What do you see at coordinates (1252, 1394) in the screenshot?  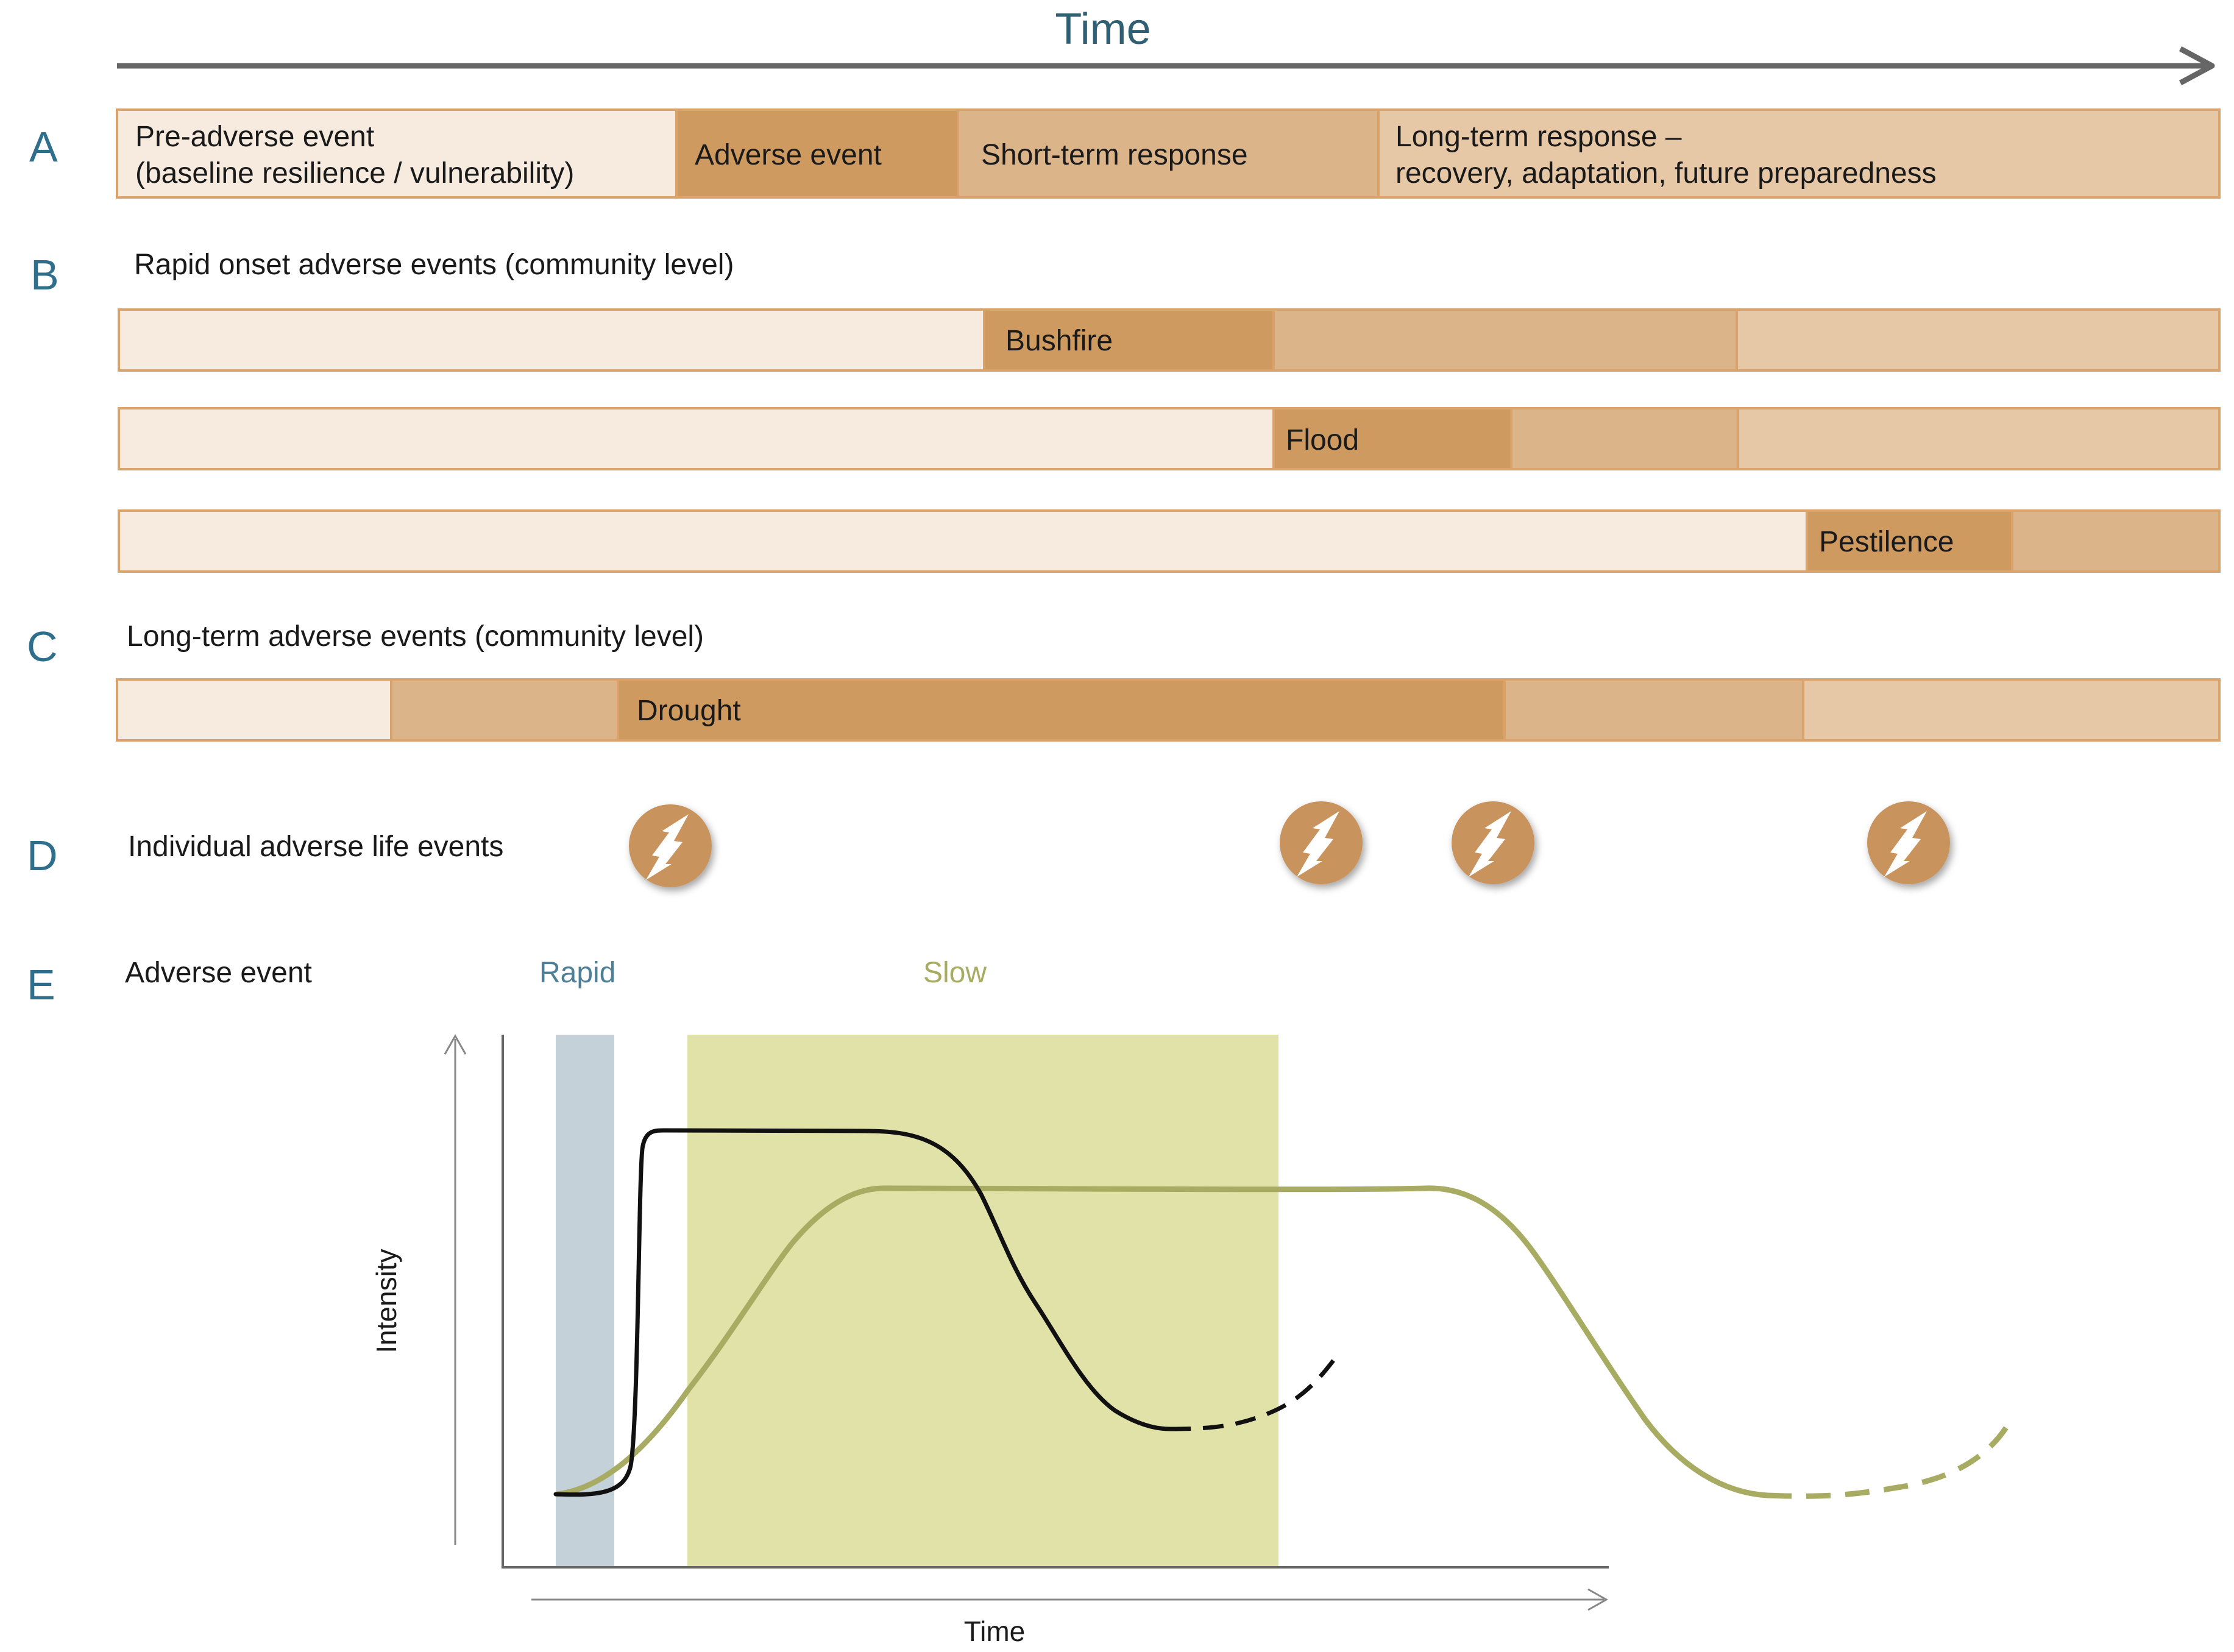 I see `rapid-curve-dashed` at bounding box center [1252, 1394].